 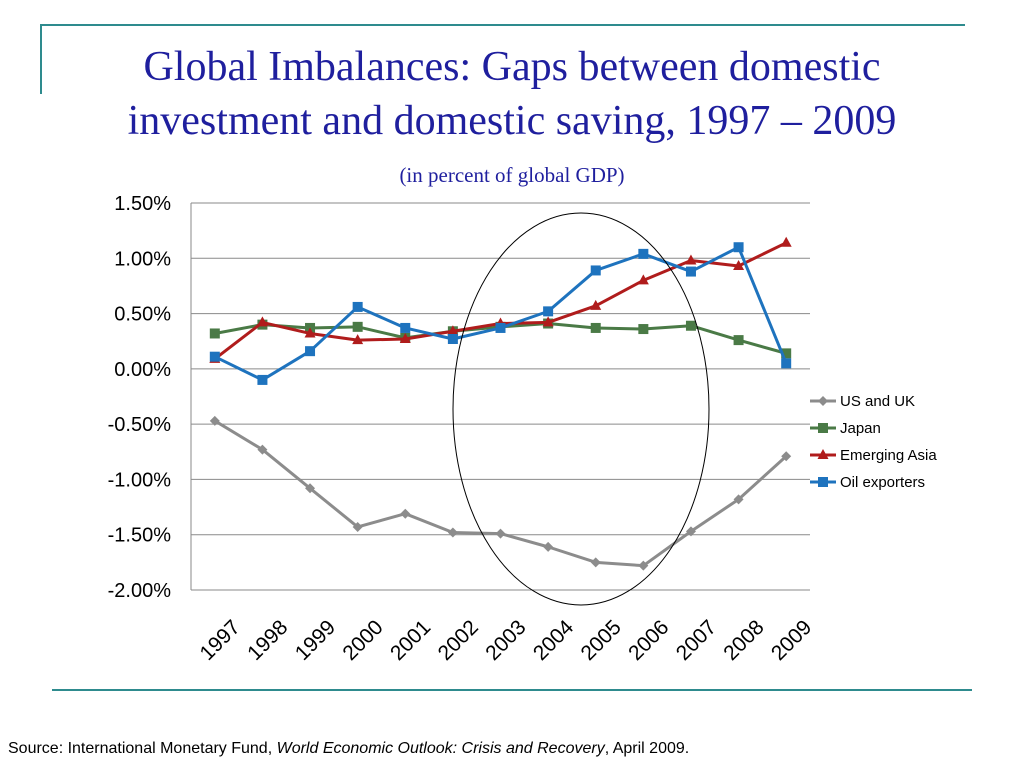 I want to click on legend-label: Japan, so click(x=860, y=428).